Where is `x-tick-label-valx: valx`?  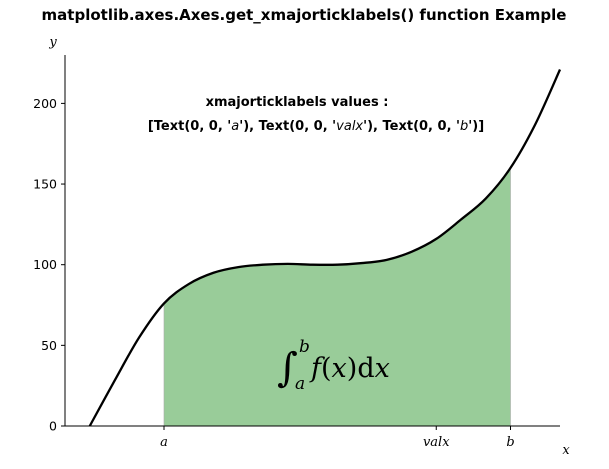
x-tick-label-valx: valx is located at coordinates (436, 442).